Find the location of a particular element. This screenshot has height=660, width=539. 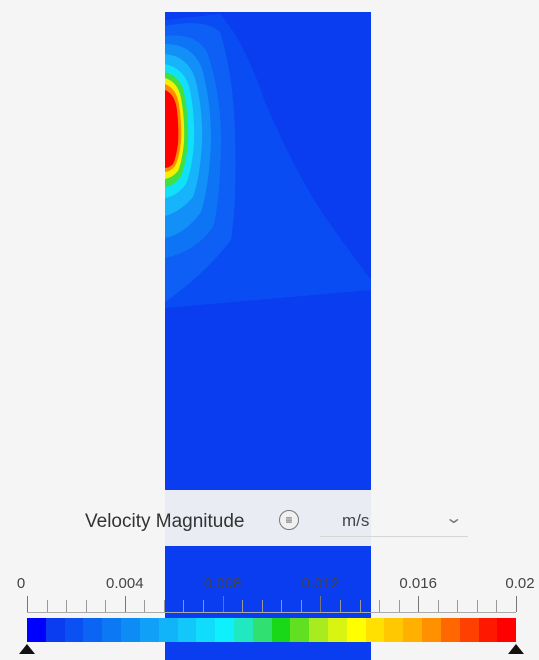

tick-label: 0.008 is located at coordinates (222, 583).